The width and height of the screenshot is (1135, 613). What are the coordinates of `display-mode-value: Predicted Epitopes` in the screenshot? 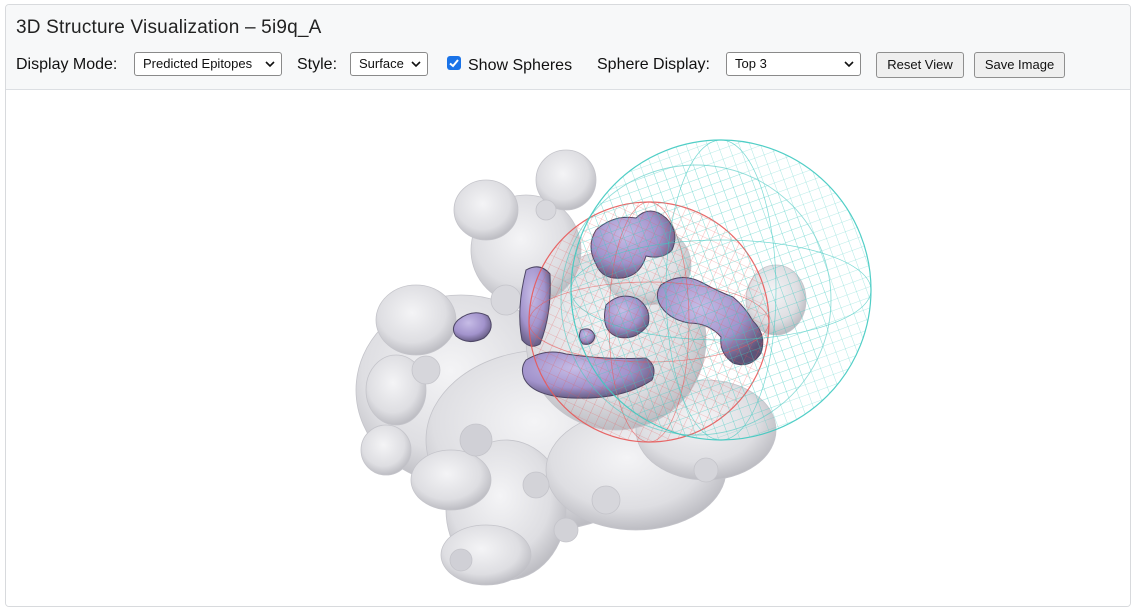 It's located at (198, 63).